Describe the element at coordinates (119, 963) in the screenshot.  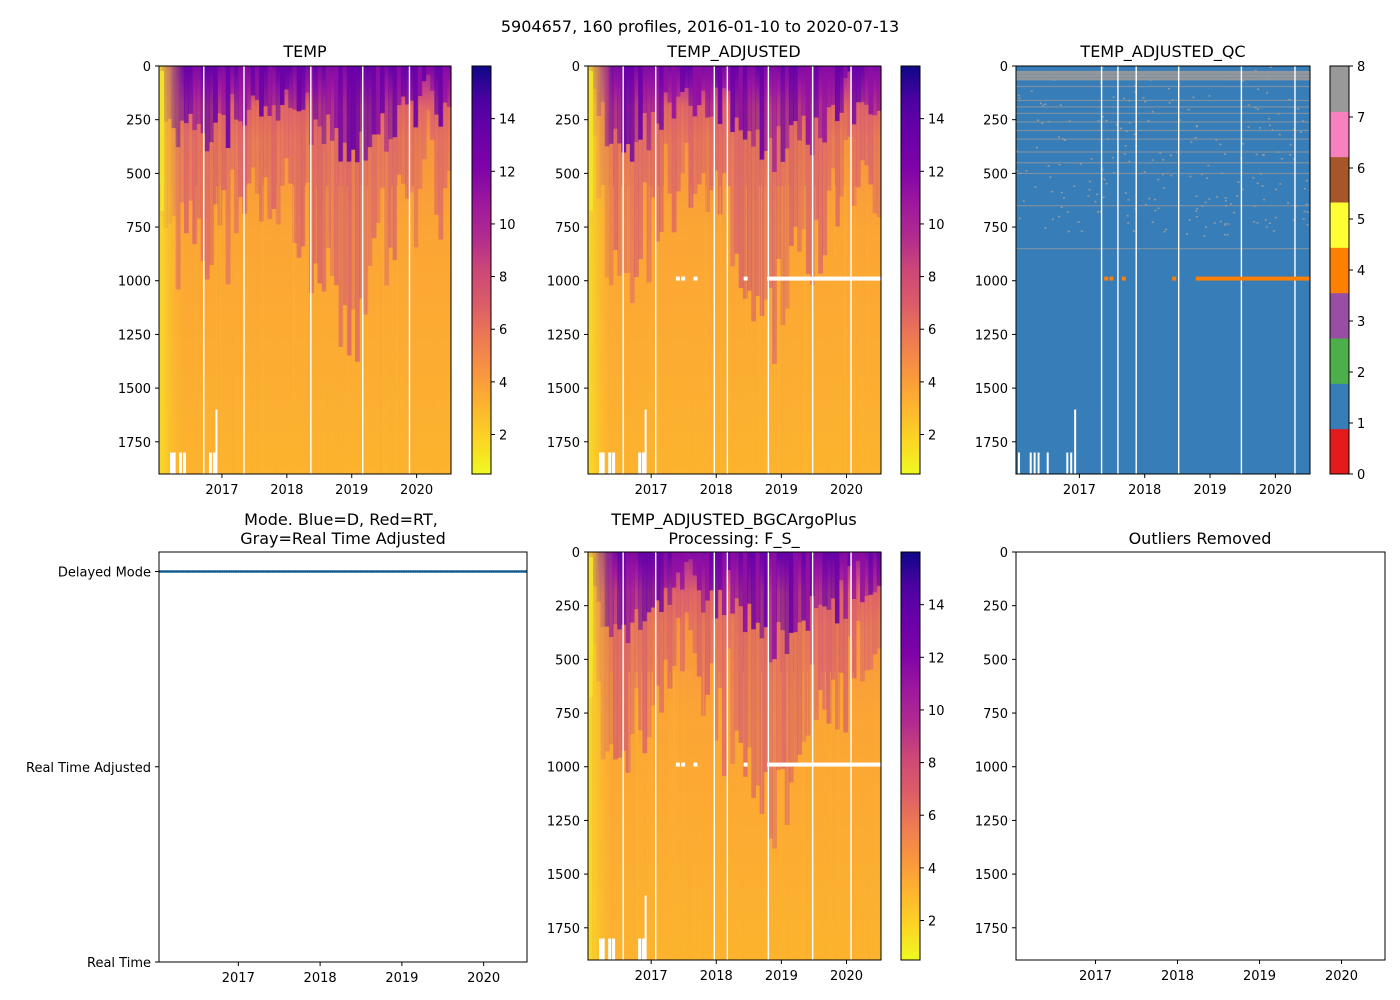
I see `y-tick-label: Real Time` at that location.